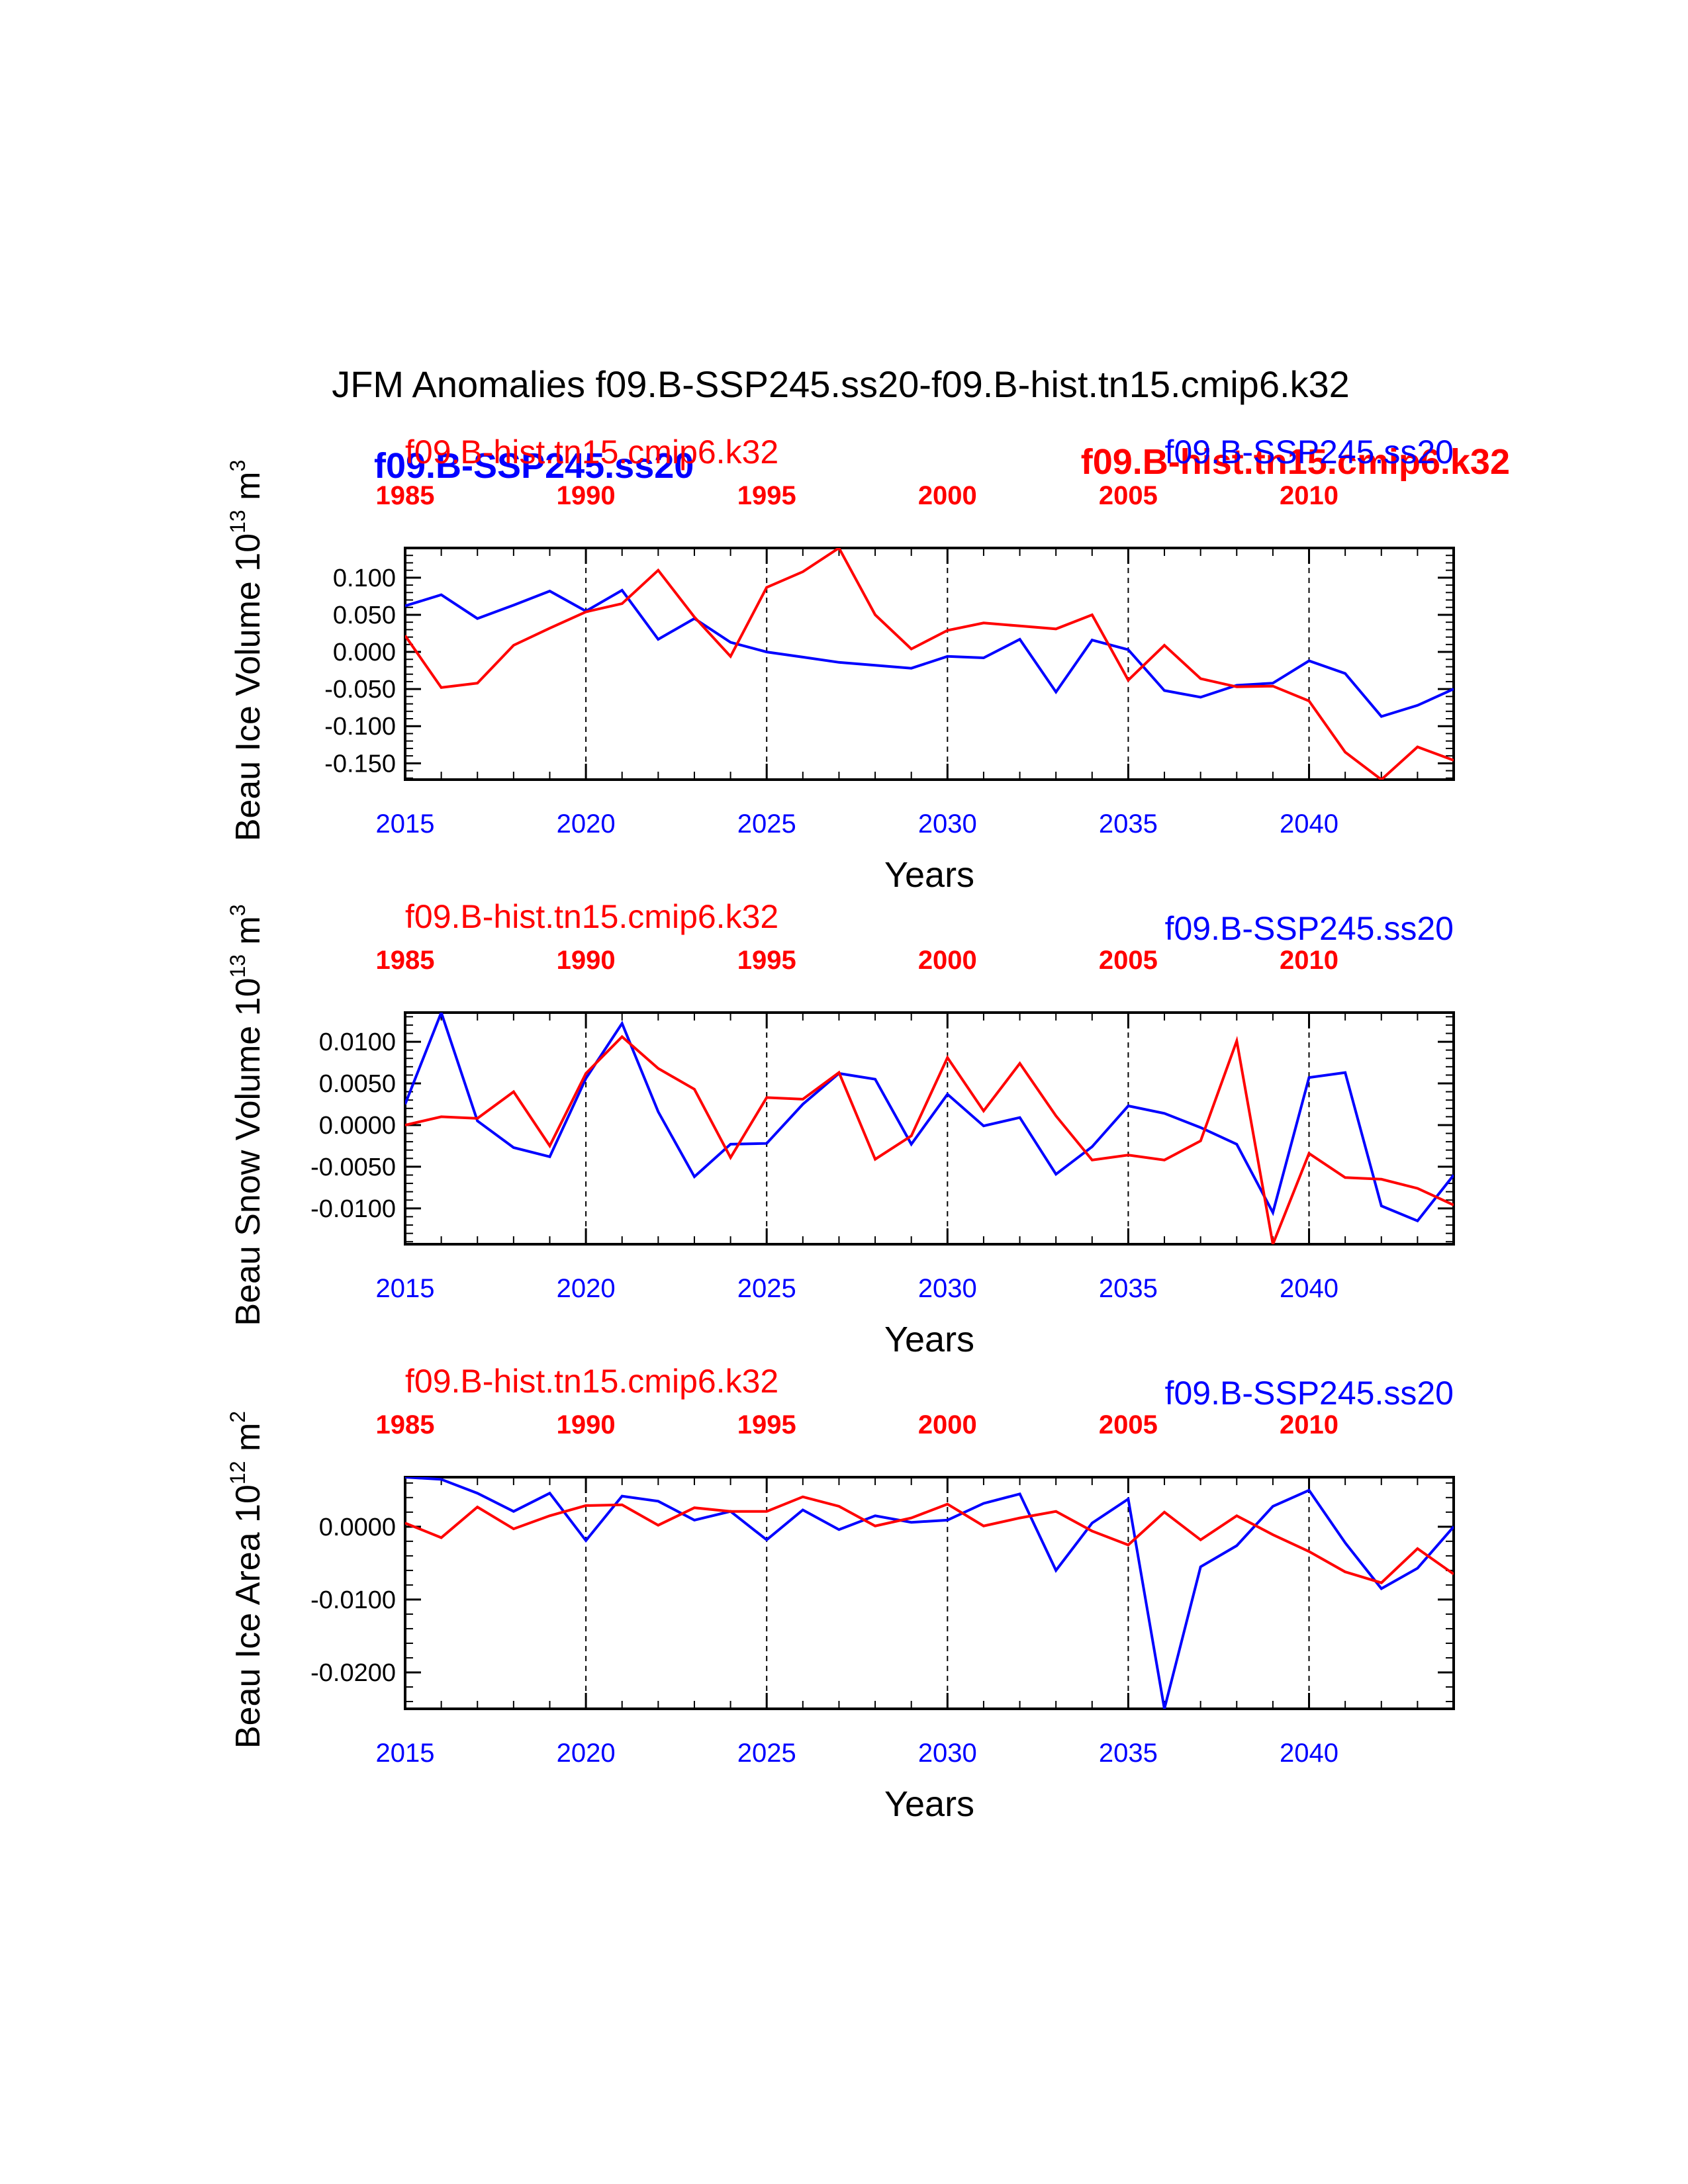 The image size is (1688, 2184). I want to click on y-axis-title: Beau Ice Area 1012 m2, so click(246, 1580).